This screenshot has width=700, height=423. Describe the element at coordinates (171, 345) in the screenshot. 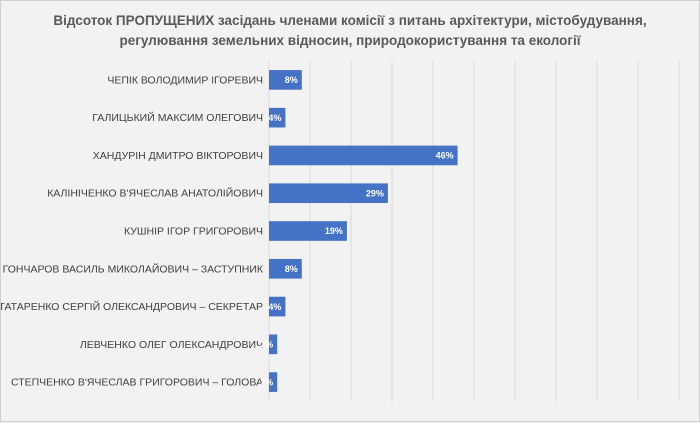

I see `category-label: ЛЕВЧЕНКО ОЛЕГ ОЛЕКСАНДРОВИЧ` at that location.